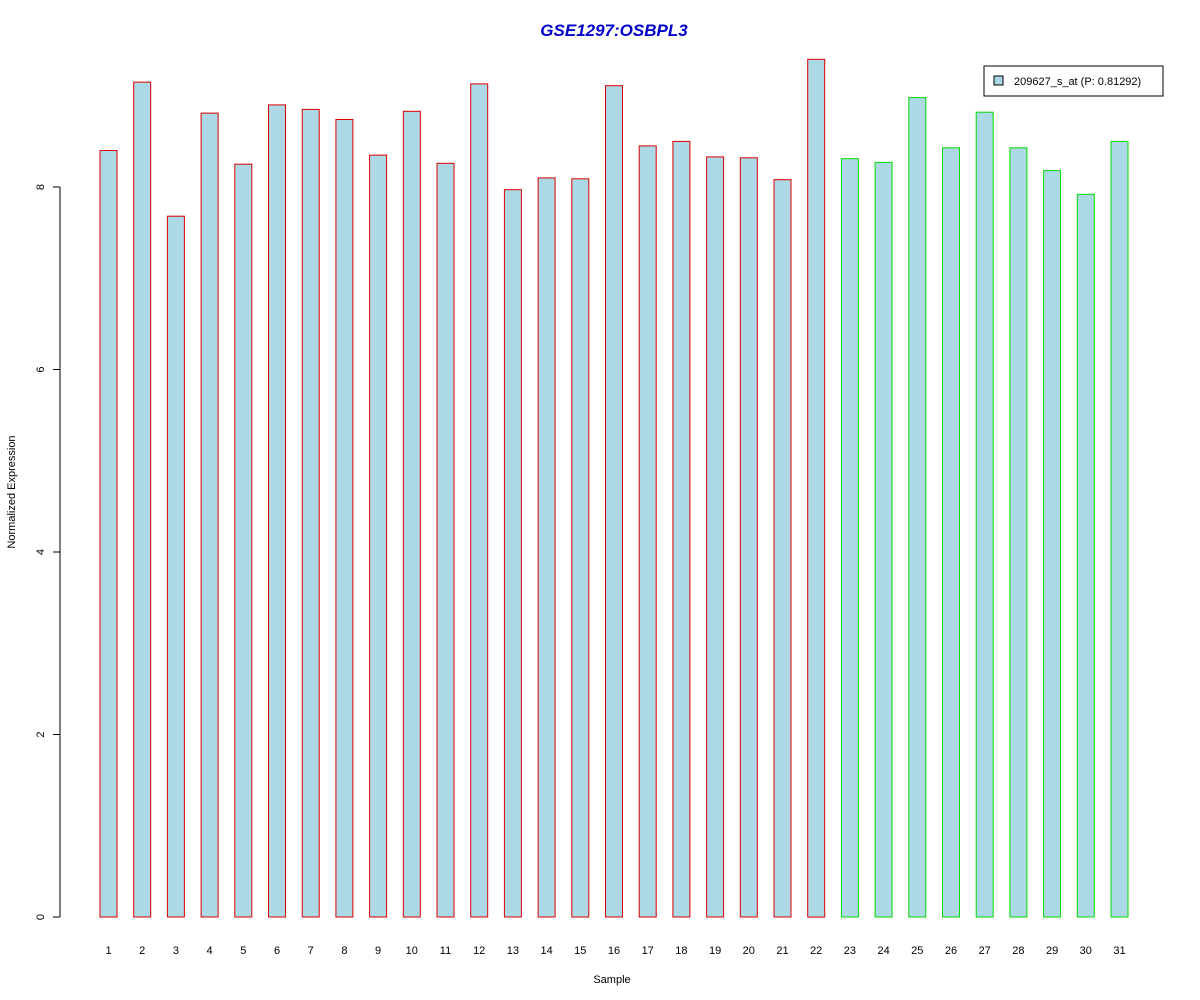  Describe the element at coordinates (614, 30) in the screenshot. I see `chart-title: GSE1297:OSBPL3` at that location.